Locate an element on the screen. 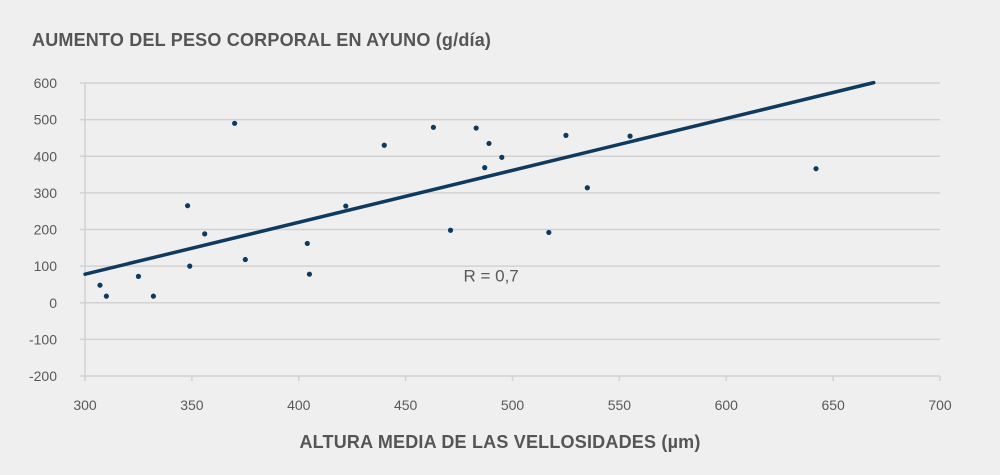 The height and width of the screenshot is (475, 1000). y-tick-label: 0 is located at coordinates (53, 303).